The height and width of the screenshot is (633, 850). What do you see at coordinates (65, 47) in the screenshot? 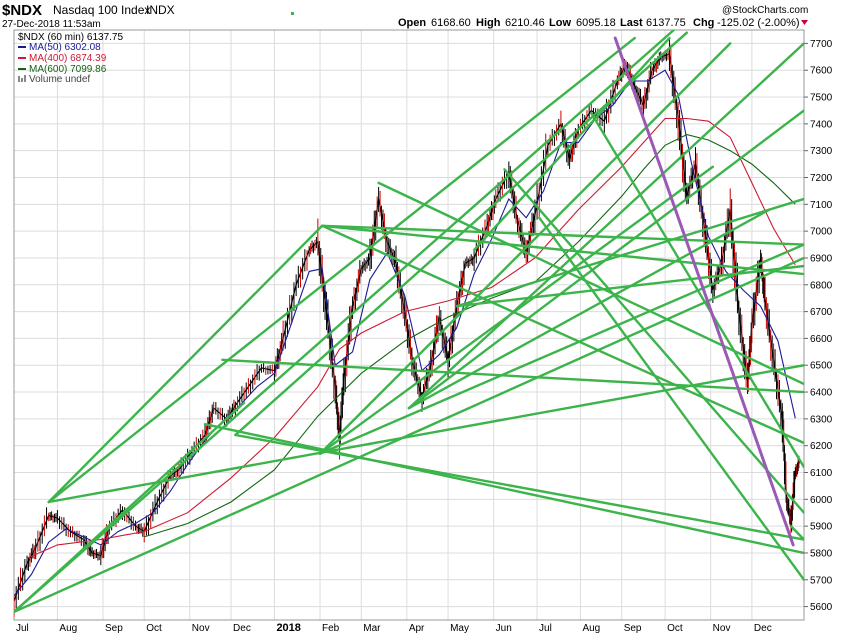
I see `legend-ma50: MA(50) 6302.08` at bounding box center [65, 47].